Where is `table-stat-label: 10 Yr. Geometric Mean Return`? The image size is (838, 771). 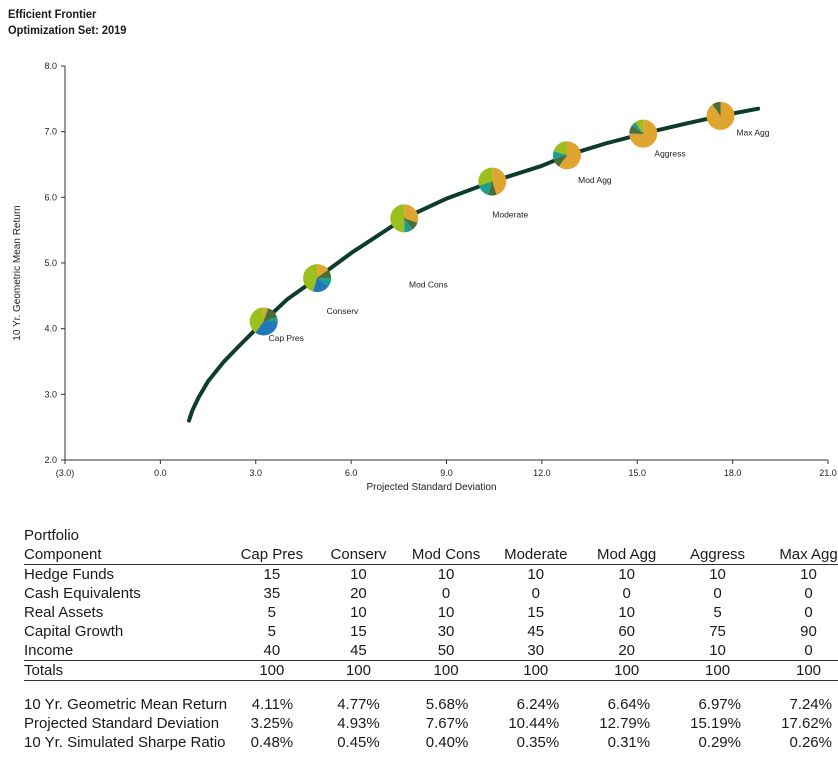 table-stat-label: 10 Yr. Geometric Mean Return is located at coordinates (126, 704).